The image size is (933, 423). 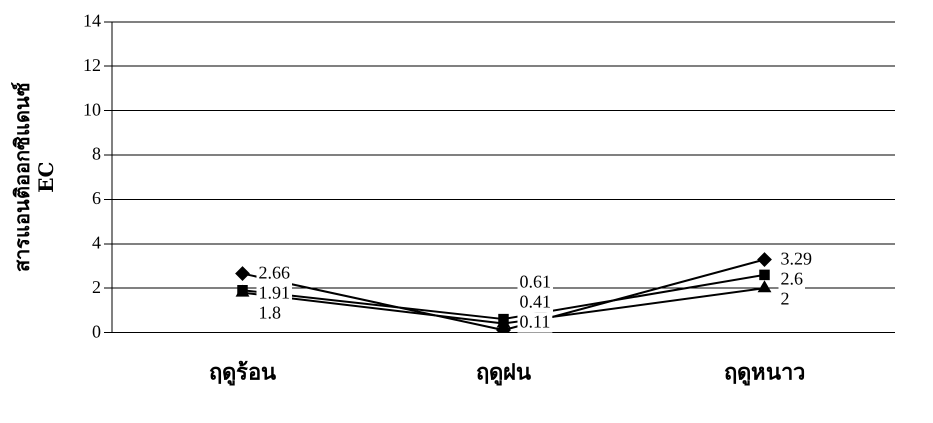 What do you see at coordinates (96, 242) in the screenshot?
I see `y-tick-label: 4` at bounding box center [96, 242].